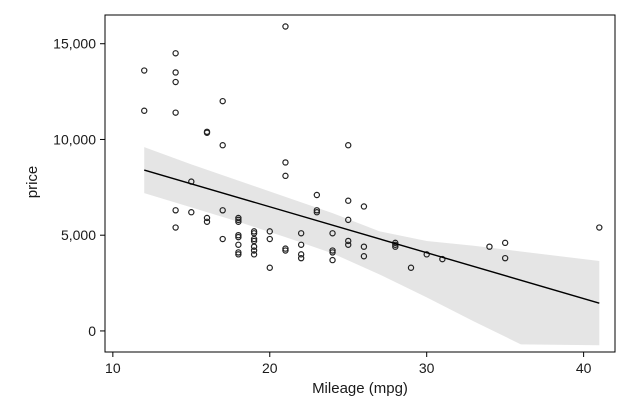 Image resolution: width=630 pixels, height=420 pixels. What do you see at coordinates (74, 139) in the screenshot?
I see `y-tick-label: 10,000` at bounding box center [74, 139].